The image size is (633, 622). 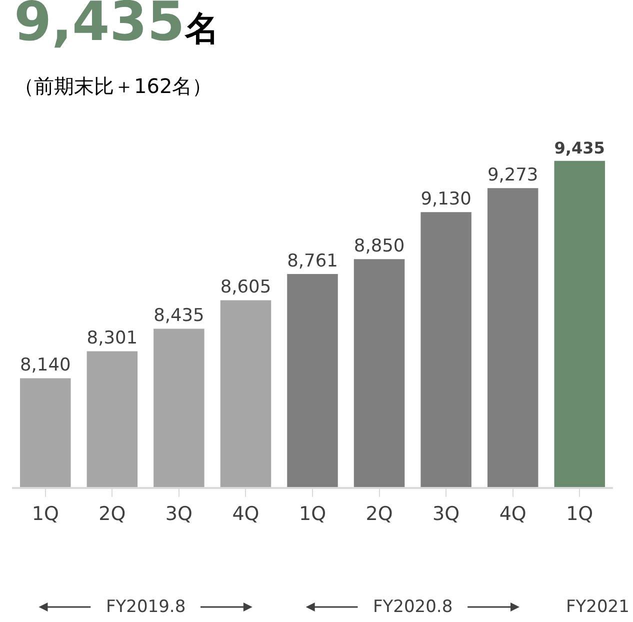 I want to click on data-label: 9,130, so click(x=446, y=199).